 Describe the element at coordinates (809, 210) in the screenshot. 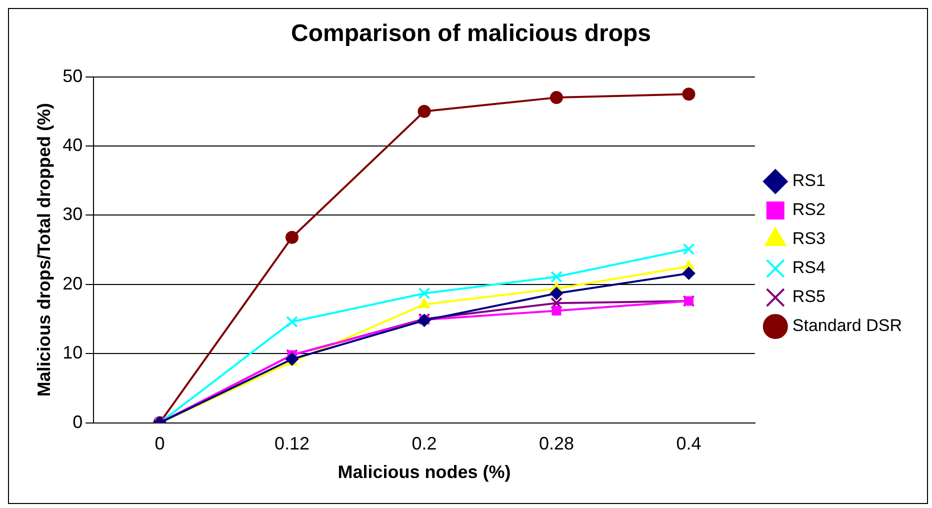

I see `legend-label: RS2` at that location.